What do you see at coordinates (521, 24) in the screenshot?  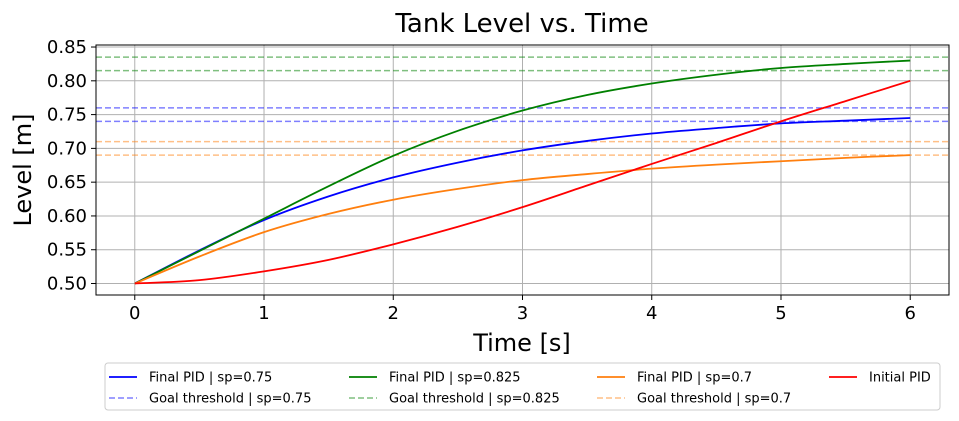 I see `chart-title: Tank Level vs. Time` at bounding box center [521, 24].